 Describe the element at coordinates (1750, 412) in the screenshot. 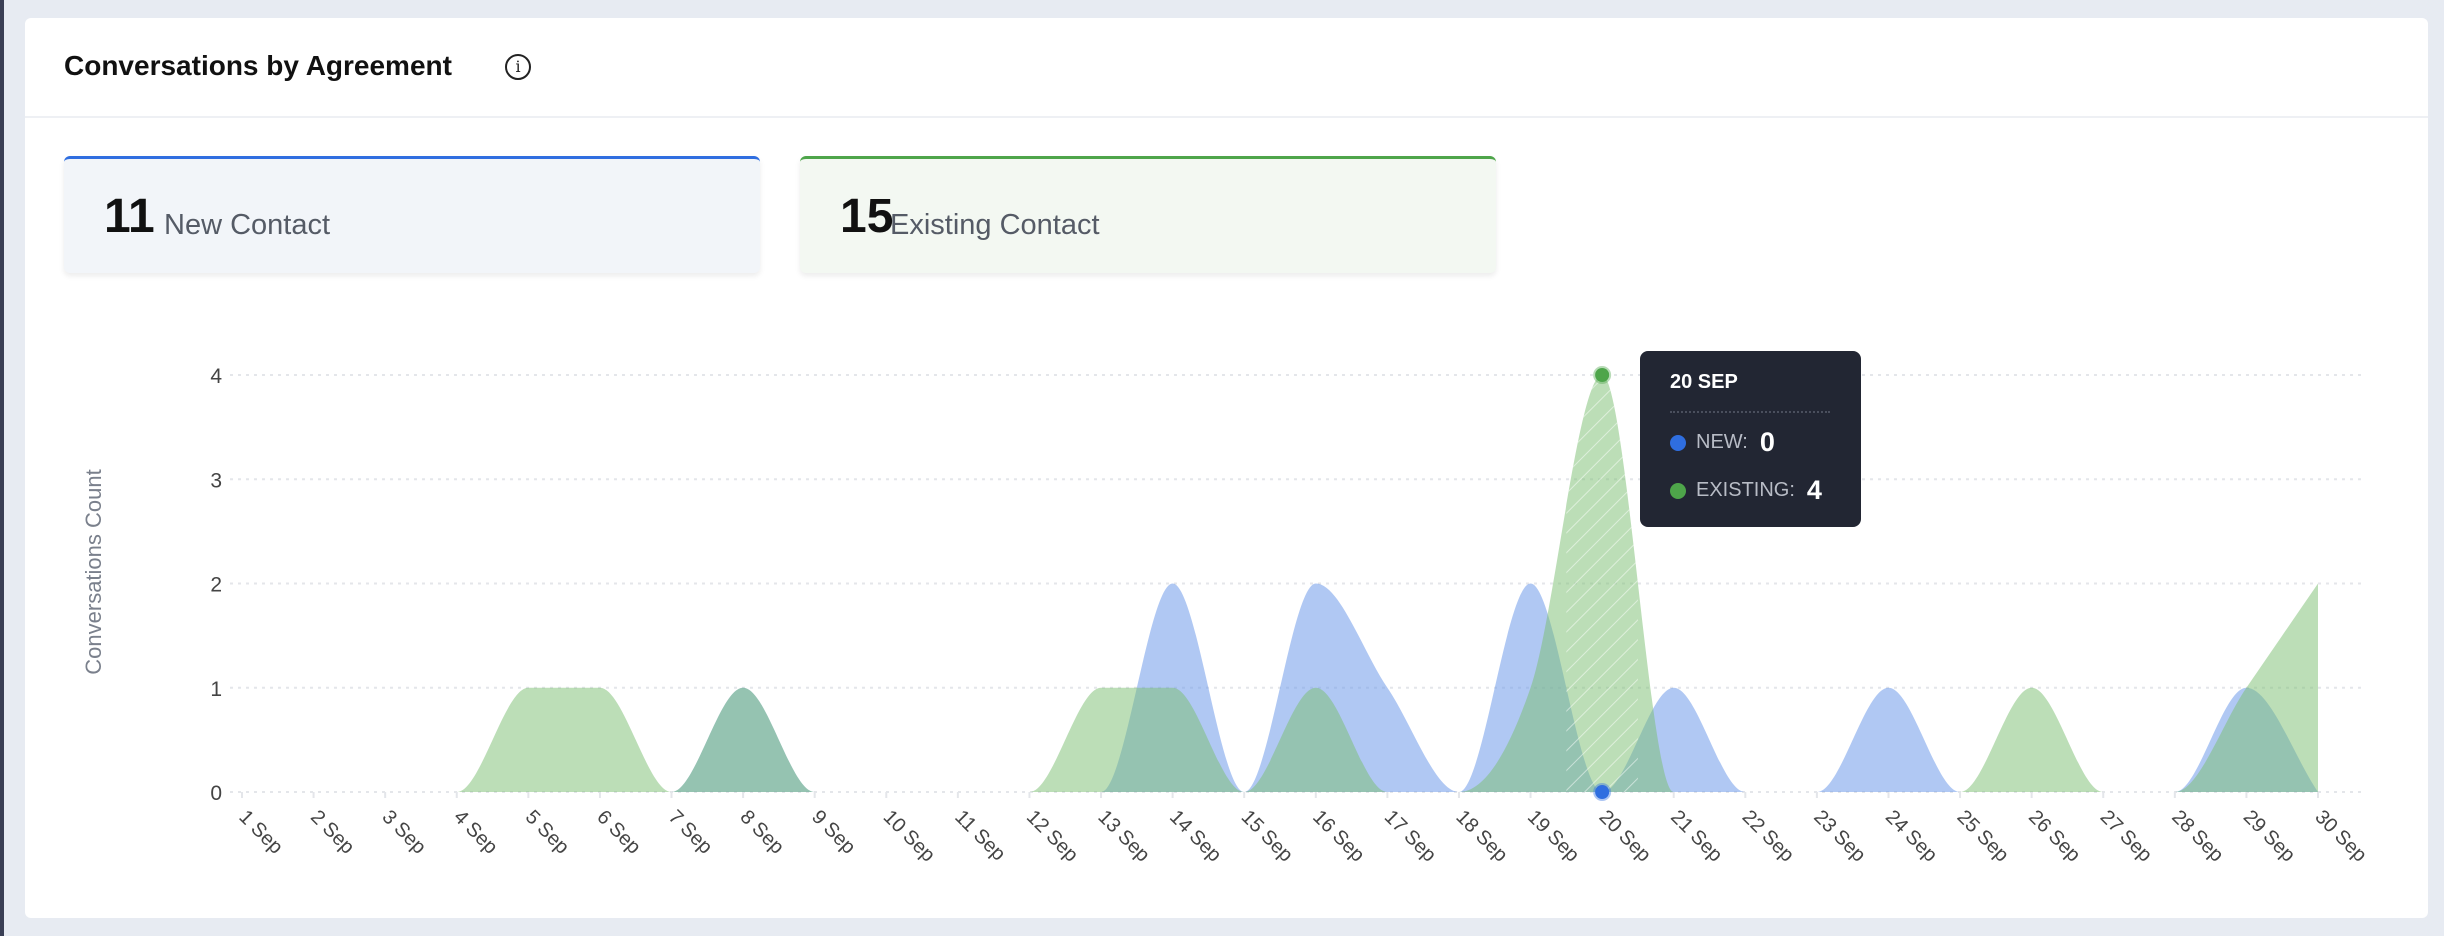

I see `tooltip-divider` at that location.